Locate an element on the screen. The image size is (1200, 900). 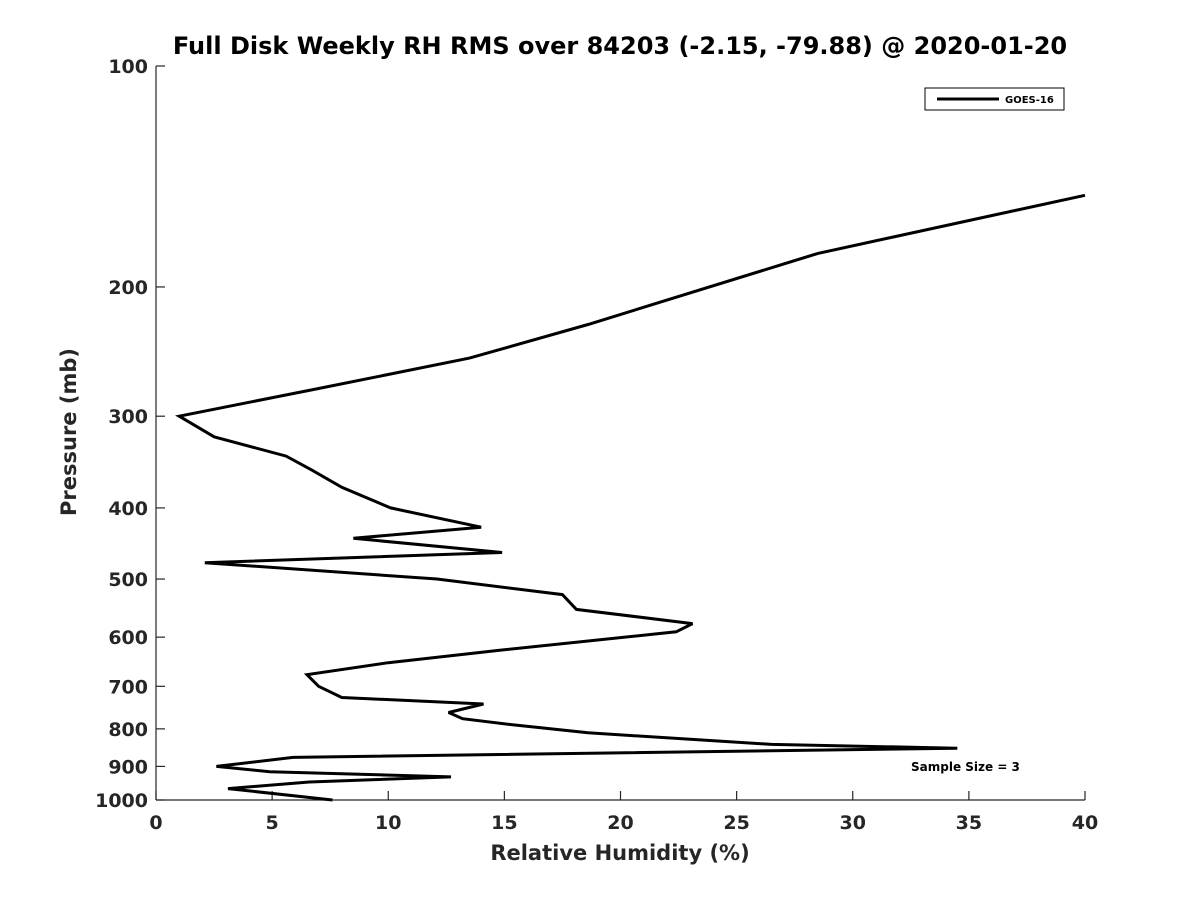
legend: GOES-16 is located at coordinates (994, 99).